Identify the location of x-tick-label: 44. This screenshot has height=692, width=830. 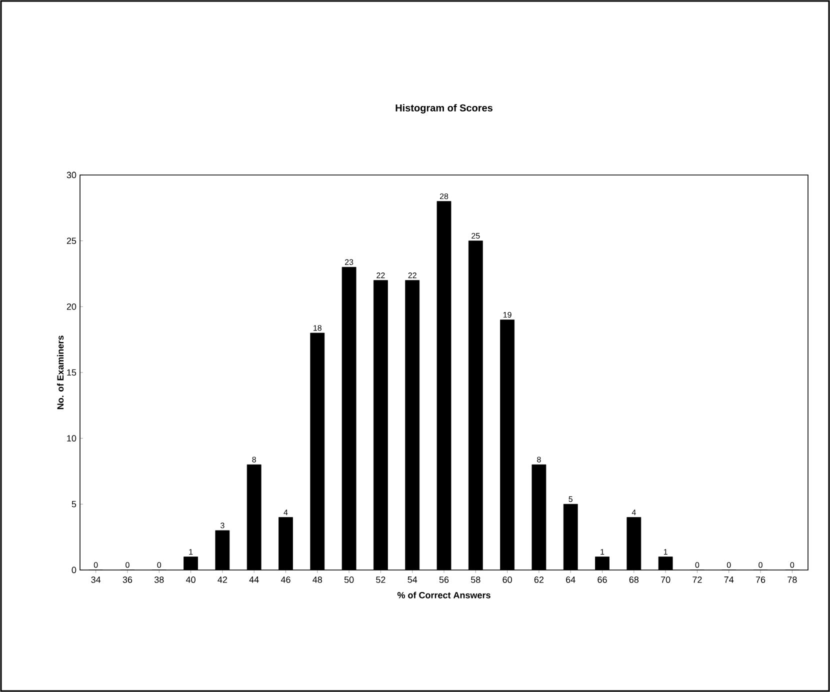
(254, 579).